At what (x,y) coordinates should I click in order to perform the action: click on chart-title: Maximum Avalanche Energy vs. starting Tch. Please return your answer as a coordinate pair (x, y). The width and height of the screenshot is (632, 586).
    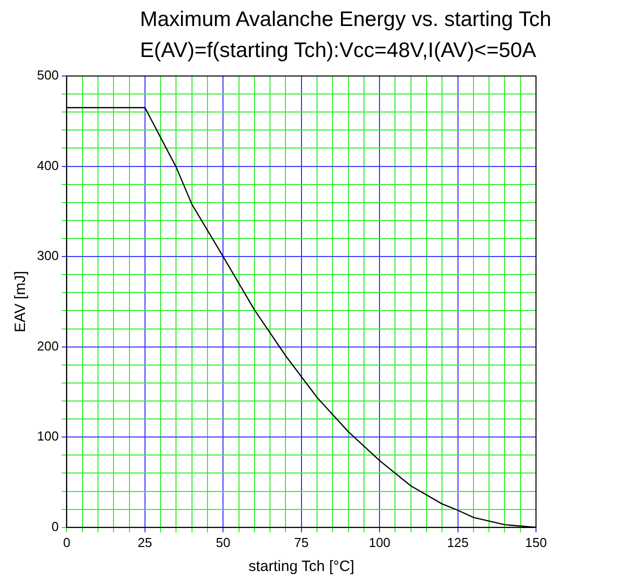
    Looking at the image, I should click on (346, 20).